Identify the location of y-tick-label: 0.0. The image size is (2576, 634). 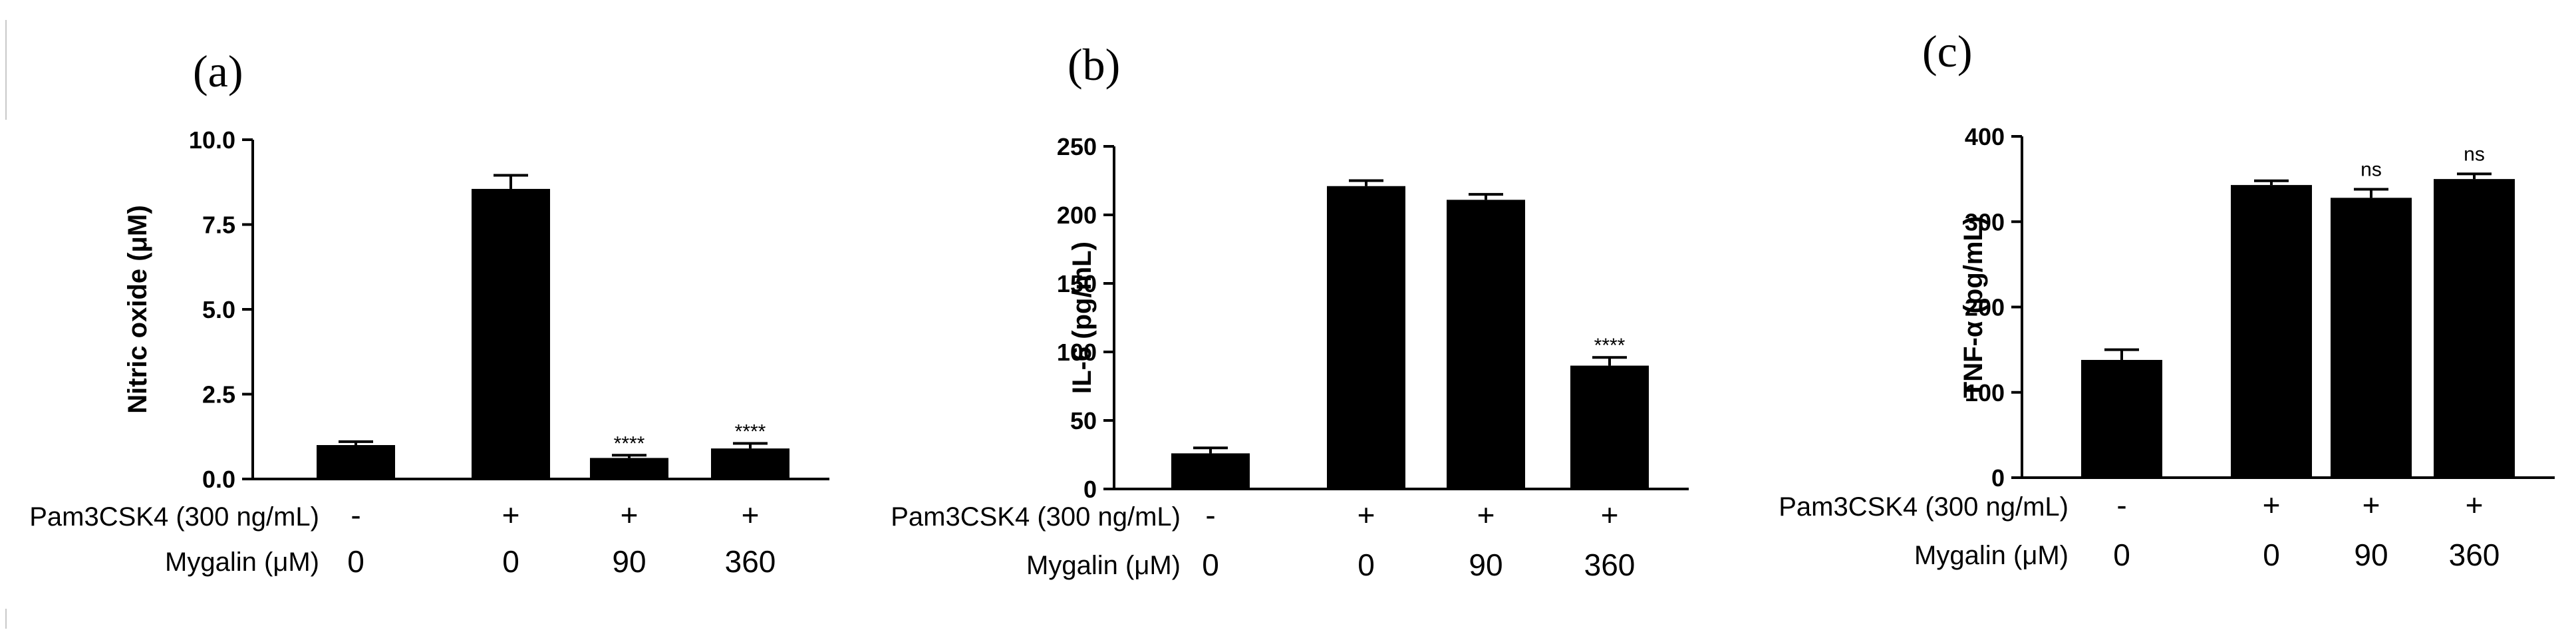
(219, 479).